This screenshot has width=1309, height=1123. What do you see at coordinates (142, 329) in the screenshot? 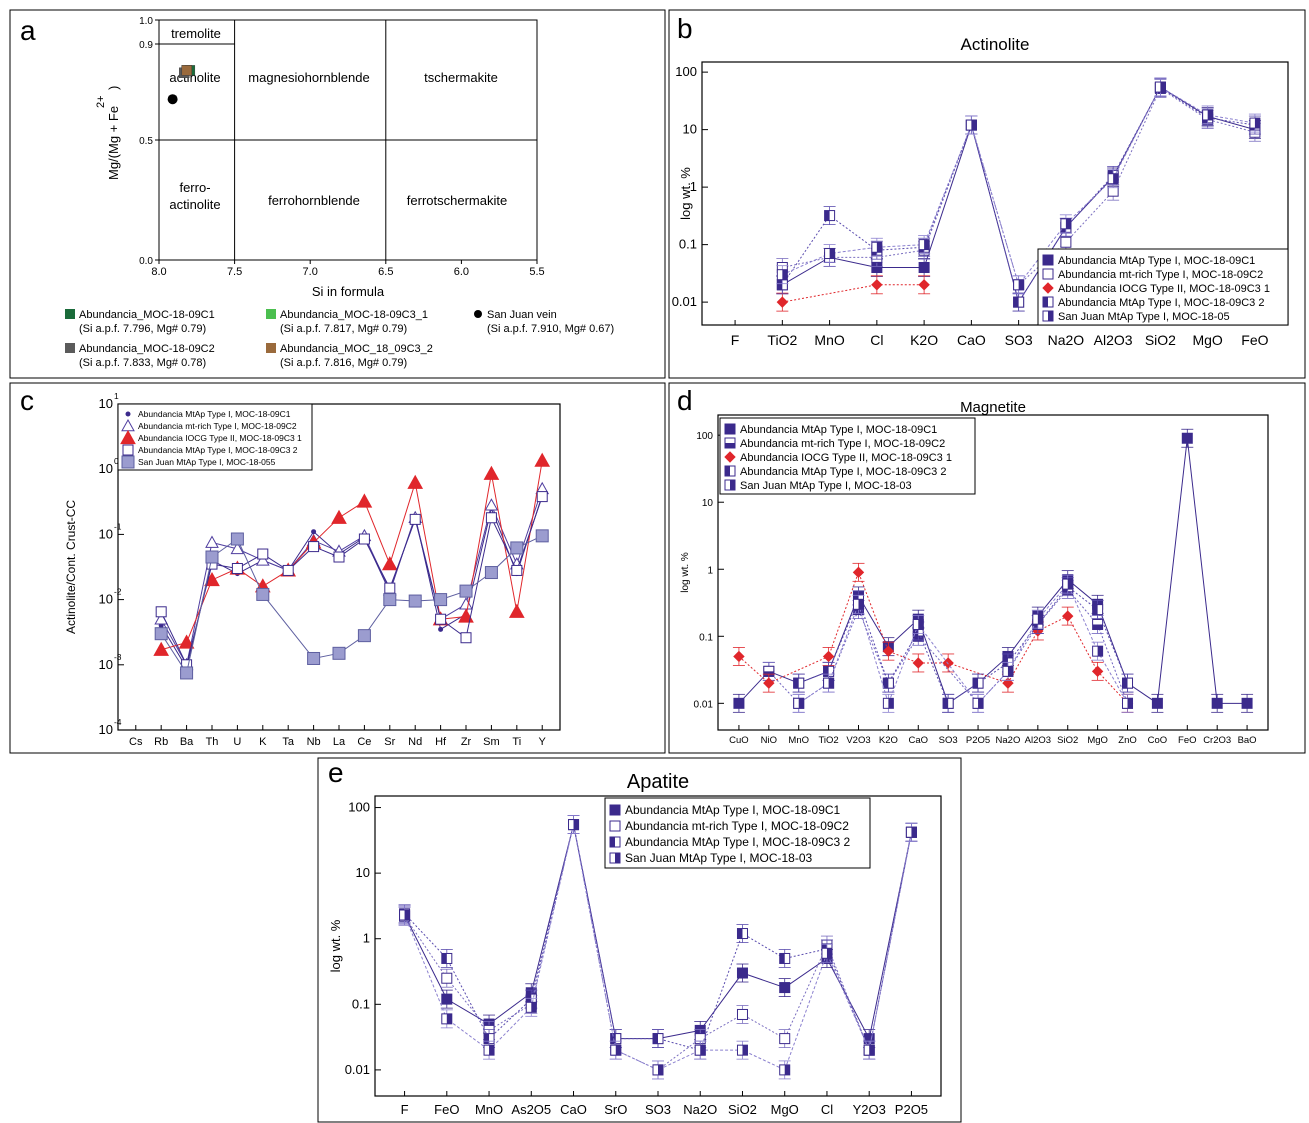
I see `legend-note: (Si a.p.f. 7.796, Mg# 0.79)` at bounding box center [142, 329].